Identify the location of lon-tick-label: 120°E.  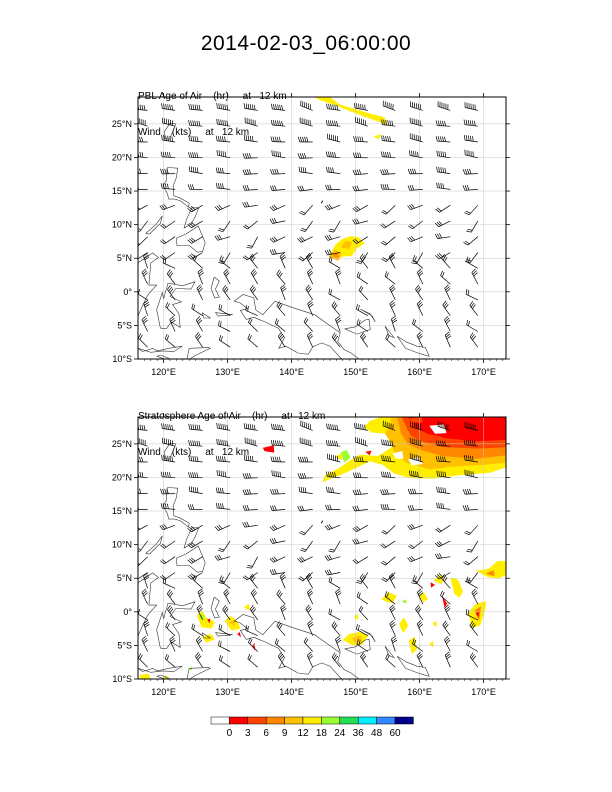
(163, 692).